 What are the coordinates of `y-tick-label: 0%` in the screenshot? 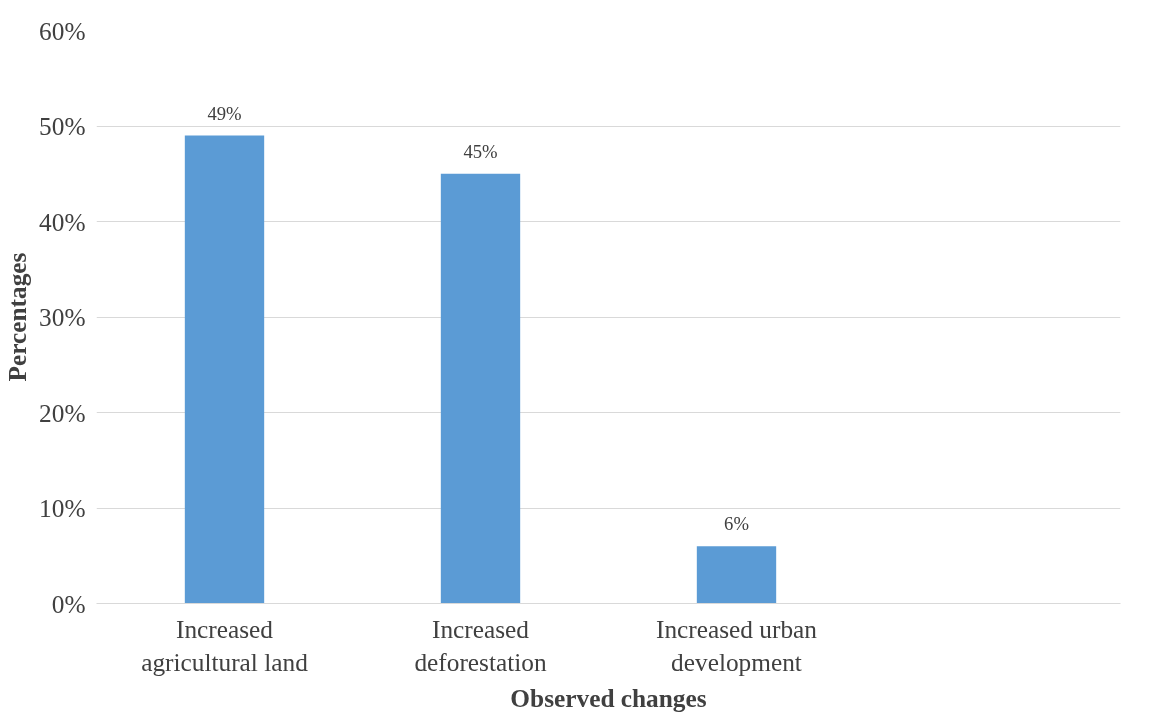 It's located at (68, 603).